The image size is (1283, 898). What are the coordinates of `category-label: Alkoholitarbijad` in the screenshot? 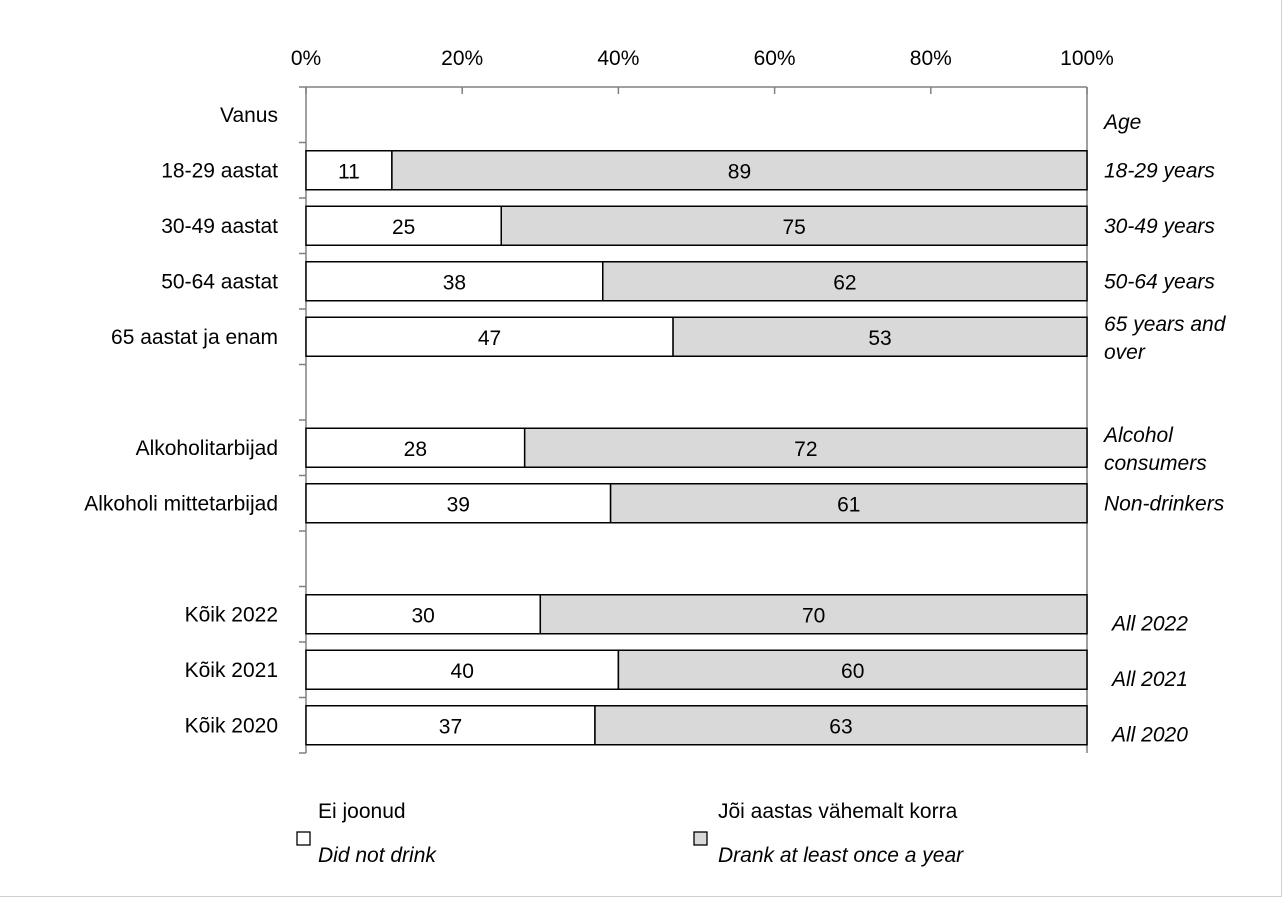 It's located at (207, 448).